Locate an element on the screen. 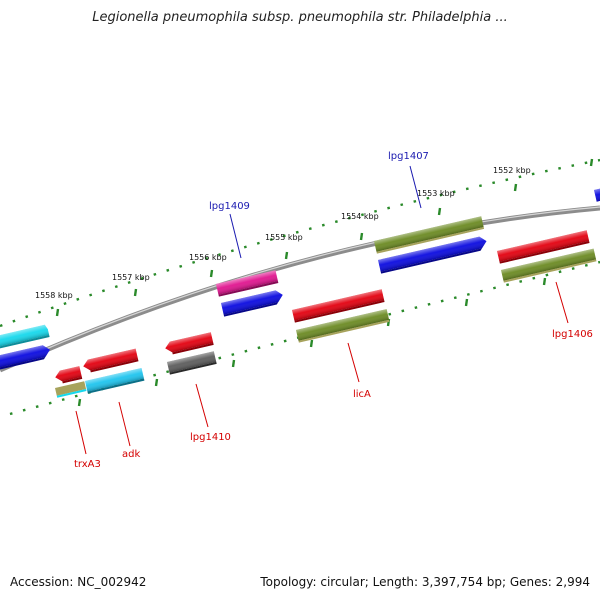 The height and width of the screenshot is (600, 600). scale-label: 1555 kbp is located at coordinates (284, 237).